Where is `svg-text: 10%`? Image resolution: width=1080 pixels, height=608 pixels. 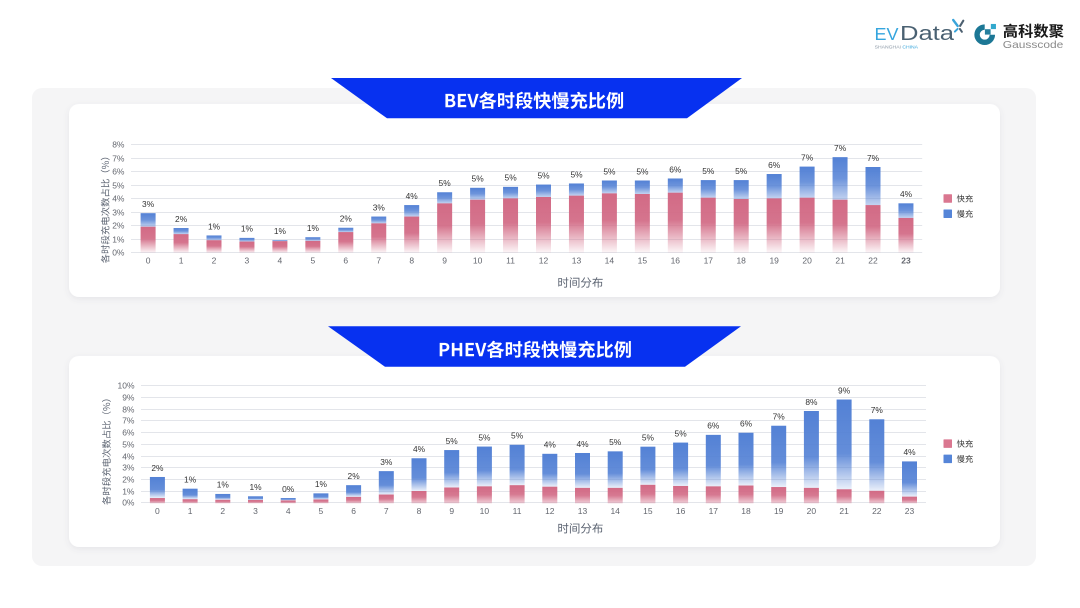 svg-text: 10% is located at coordinates (125, 386).